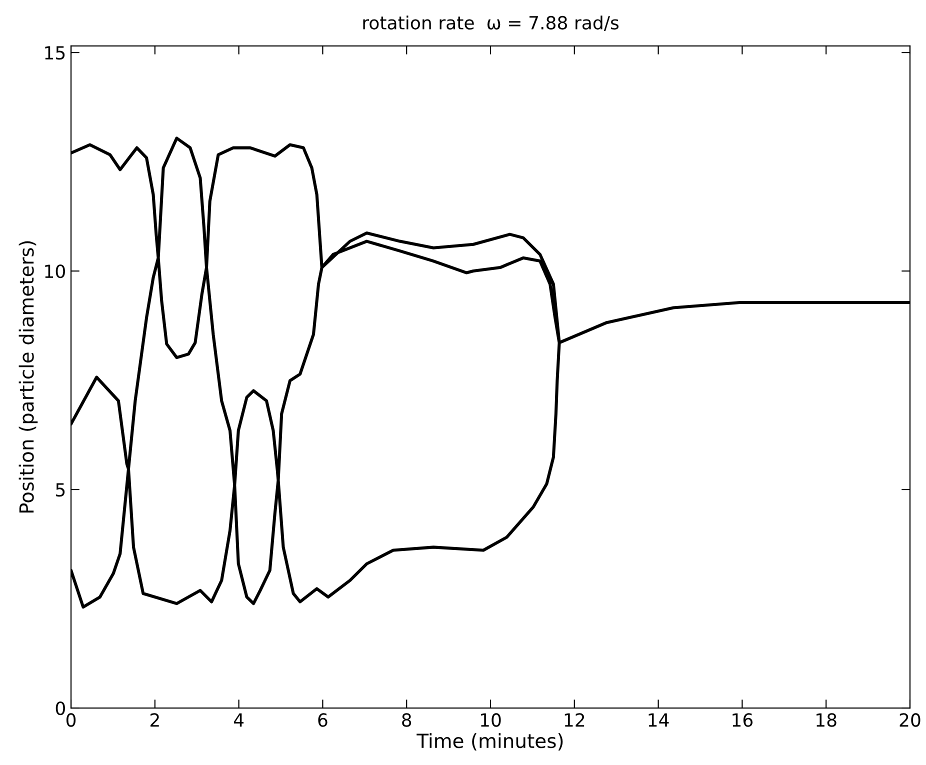 The height and width of the screenshot is (765, 926). I want to click on x-tick-label: 0, so click(71, 720).